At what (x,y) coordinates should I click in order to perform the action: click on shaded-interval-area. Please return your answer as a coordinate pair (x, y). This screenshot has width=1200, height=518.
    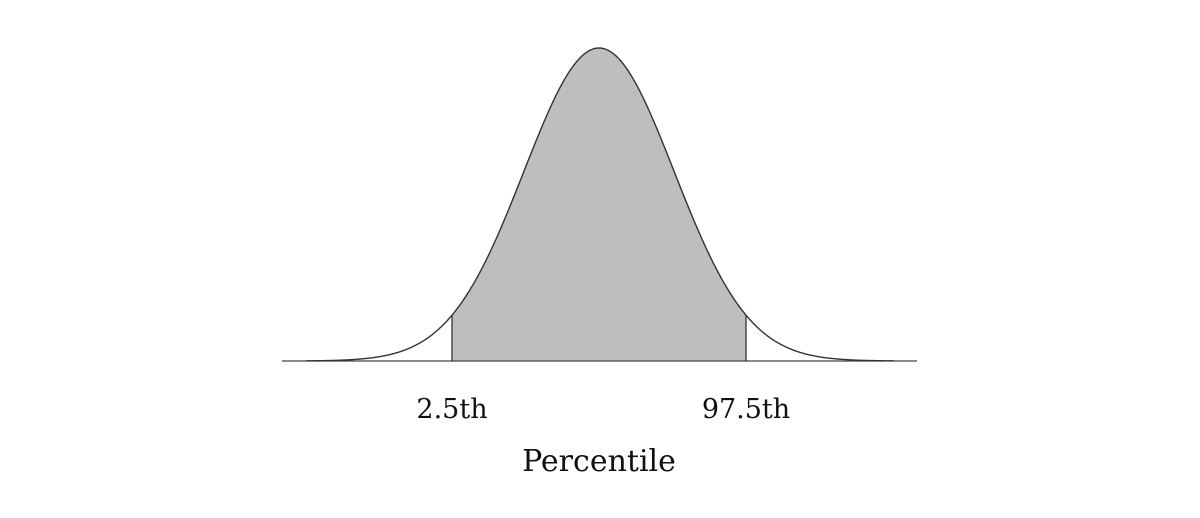
    Looking at the image, I should click on (599, 204).